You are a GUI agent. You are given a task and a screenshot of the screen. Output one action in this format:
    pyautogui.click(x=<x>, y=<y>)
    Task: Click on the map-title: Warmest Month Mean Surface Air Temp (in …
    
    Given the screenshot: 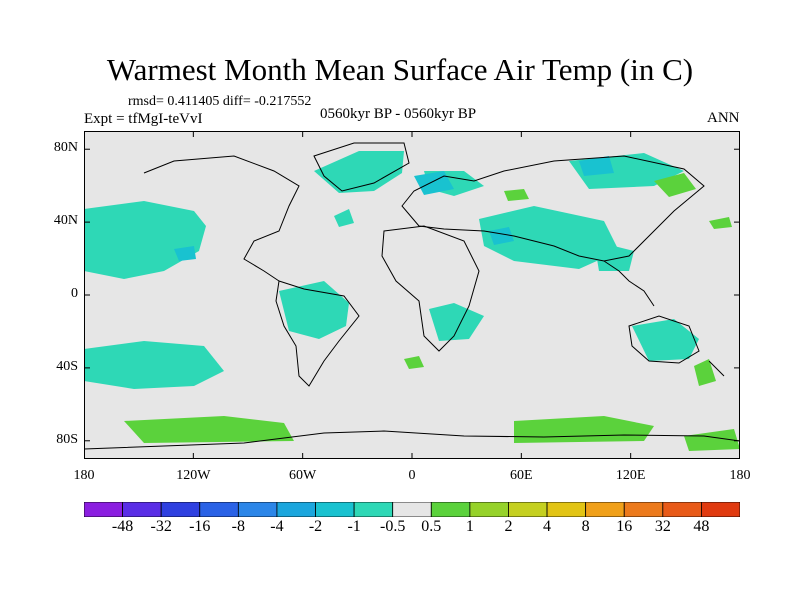 What is the action you would take?
    pyautogui.click(x=400, y=69)
    